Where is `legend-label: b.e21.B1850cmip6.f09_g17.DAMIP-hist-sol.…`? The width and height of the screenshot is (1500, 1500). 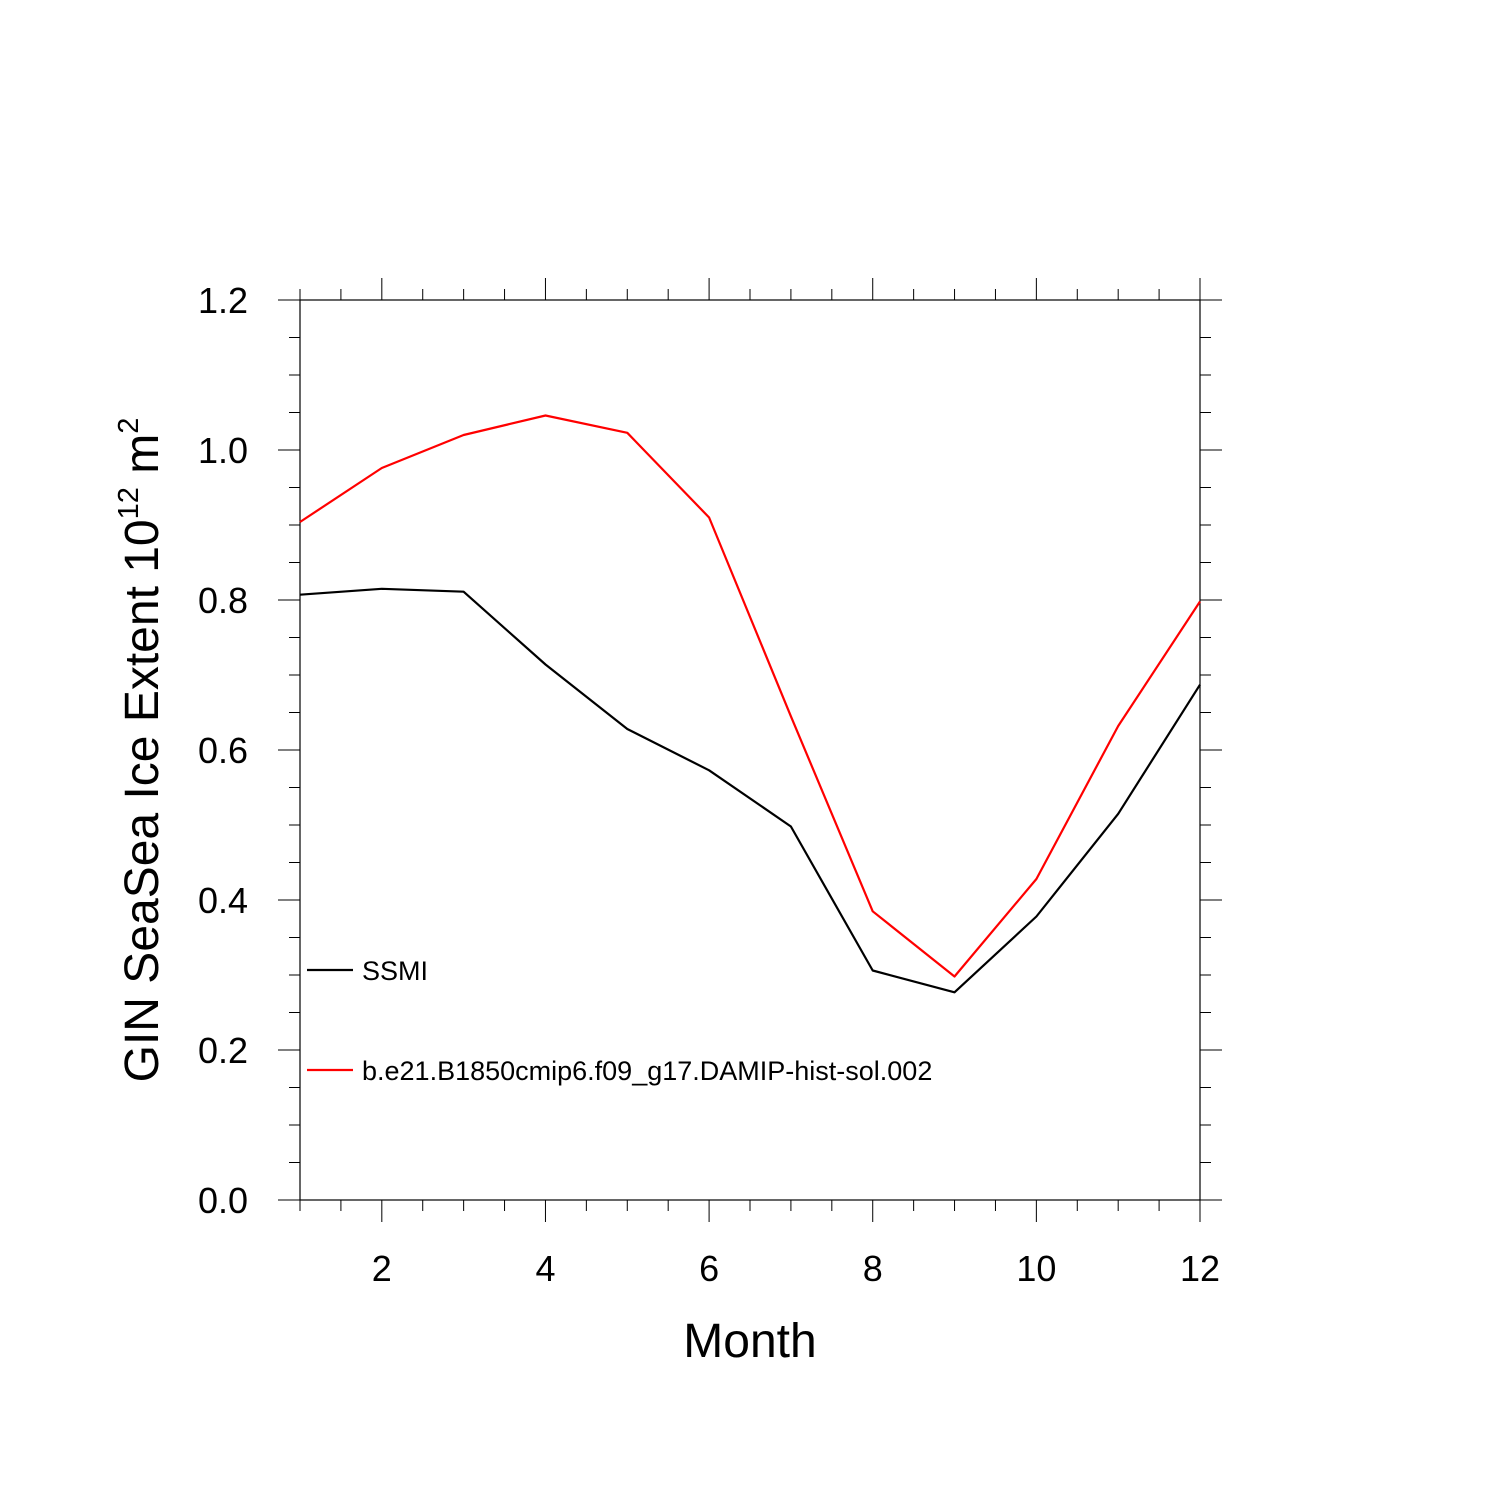 legend-label: b.e21.B1850cmip6.f09_g17.DAMIP-hist-sol.… is located at coordinates (647, 1071).